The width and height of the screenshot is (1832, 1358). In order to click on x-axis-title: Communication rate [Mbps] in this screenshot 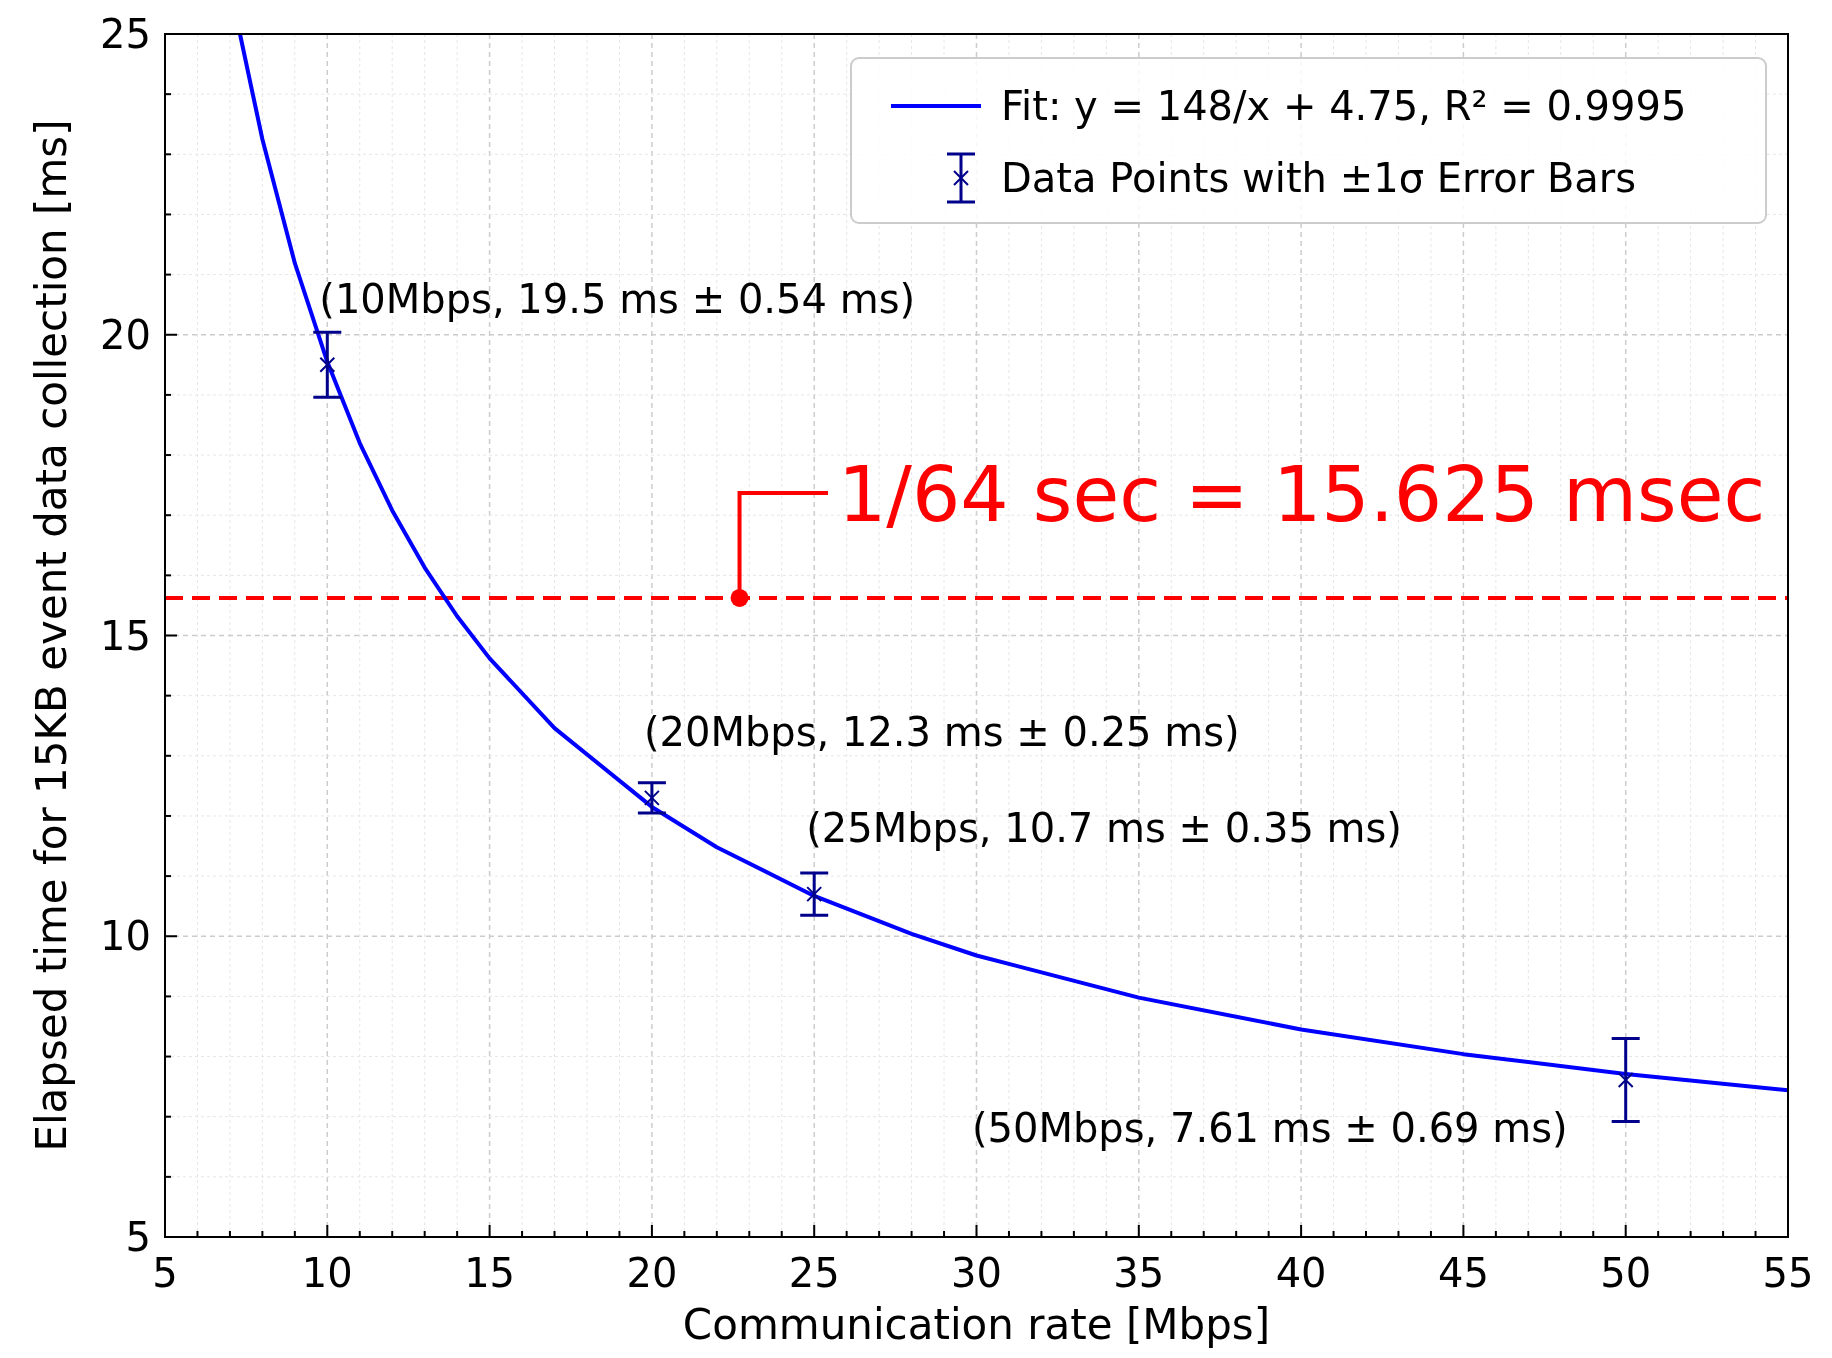, I will do `click(976, 1324)`.